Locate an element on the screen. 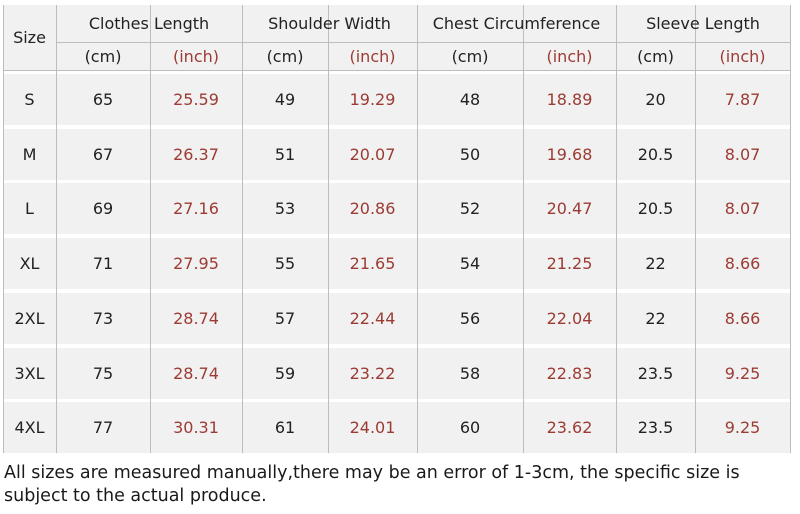  value-cell: 58 is located at coordinates (470, 373).